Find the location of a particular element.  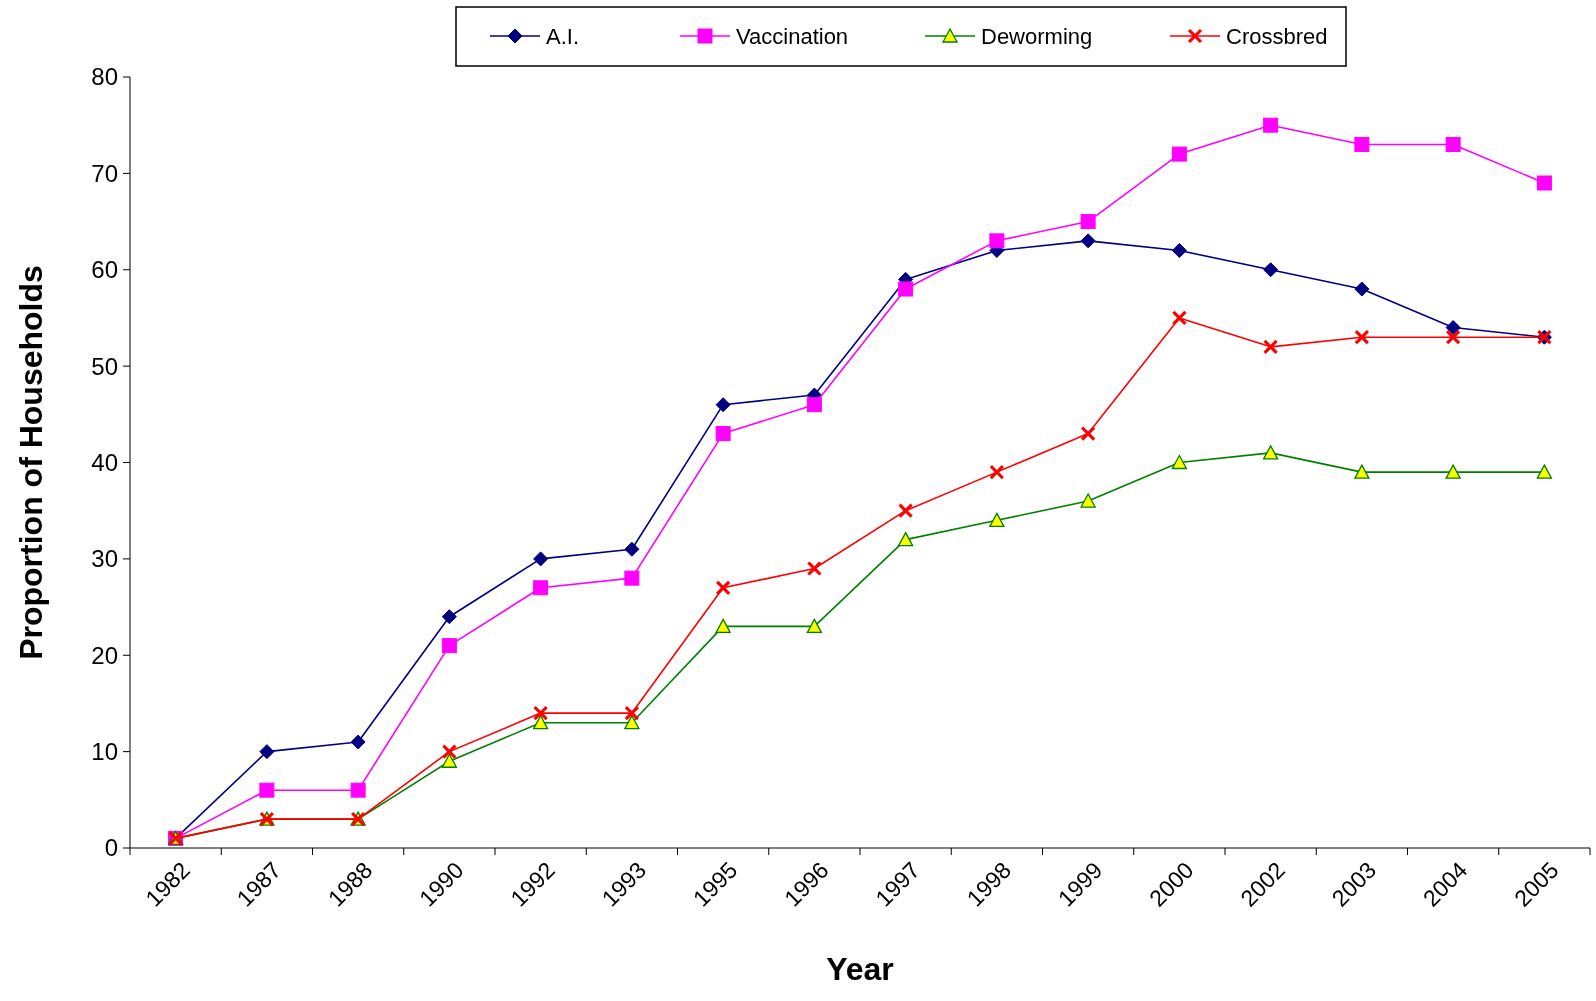

y-tick-label: 20 is located at coordinates (104, 655).